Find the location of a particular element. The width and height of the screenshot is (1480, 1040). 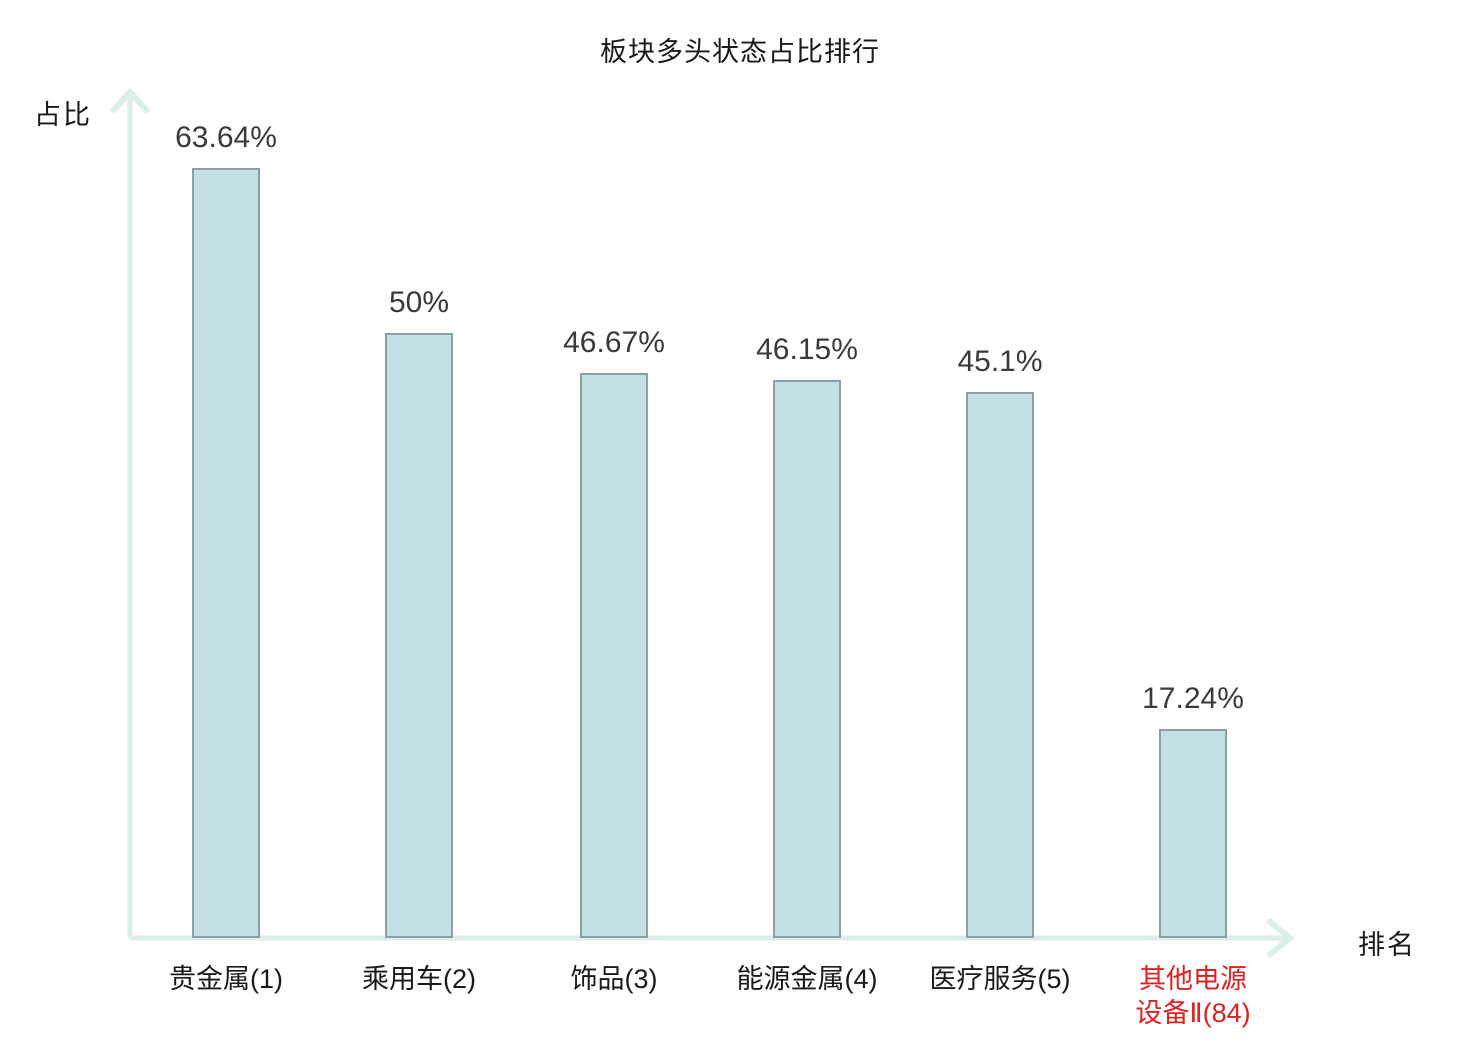

x-axis-arrow-icon is located at coordinates (1280, 938).